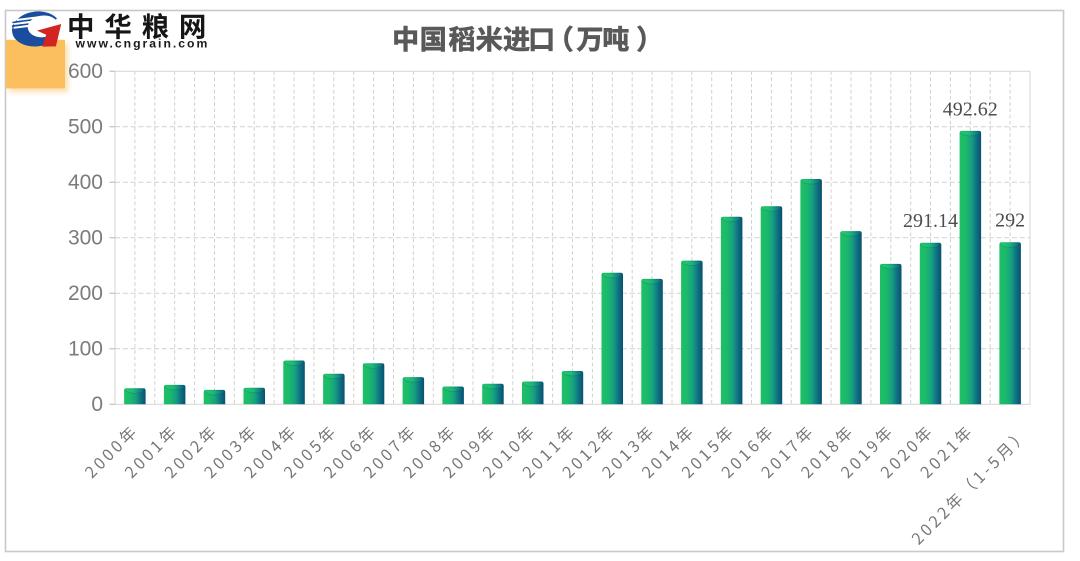 The width and height of the screenshot is (1080, 561). What do you see at coordinates (85, 182) in the screenshot?
I see `svg-text: 400` at bounding box center [85, 182].